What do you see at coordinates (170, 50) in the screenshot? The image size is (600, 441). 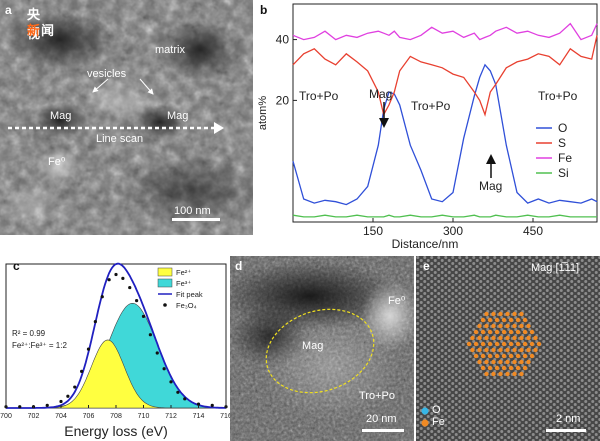 I see `matrix-label: matrix` at bounding box center [170, 50].